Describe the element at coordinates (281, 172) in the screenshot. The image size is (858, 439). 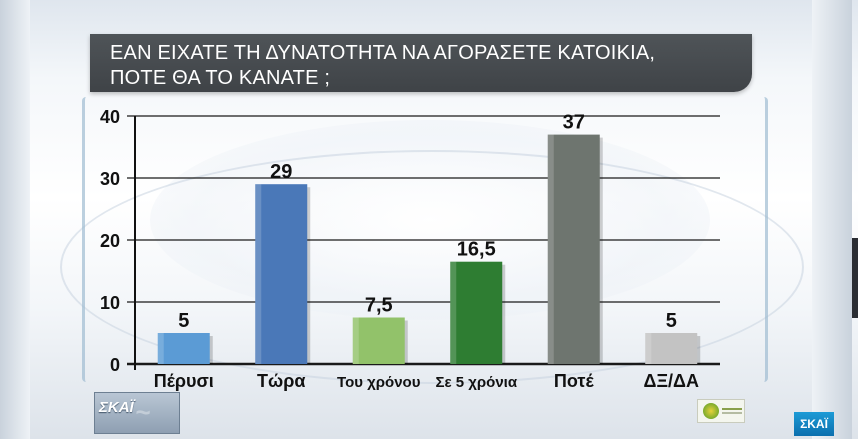
I see `bar-value-label: 29` at that location.